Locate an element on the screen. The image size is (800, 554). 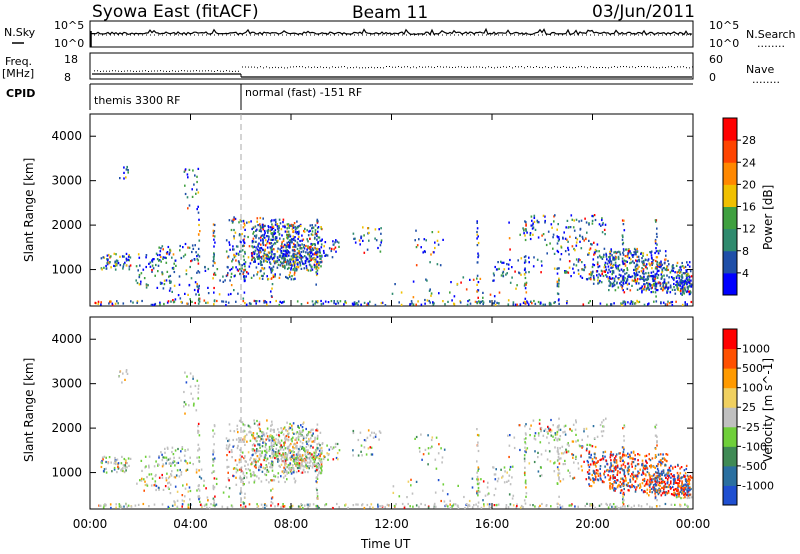
power-colorbar-label: 12 is located at coordinates (749, 229).